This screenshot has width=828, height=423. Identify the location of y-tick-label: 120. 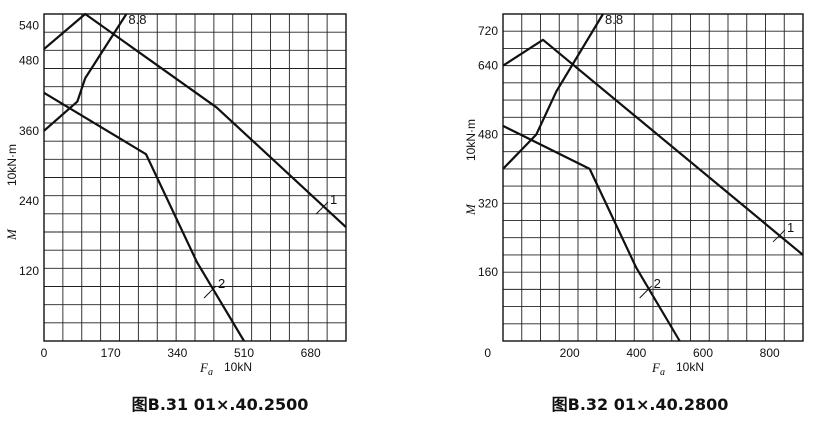
(29, 271).